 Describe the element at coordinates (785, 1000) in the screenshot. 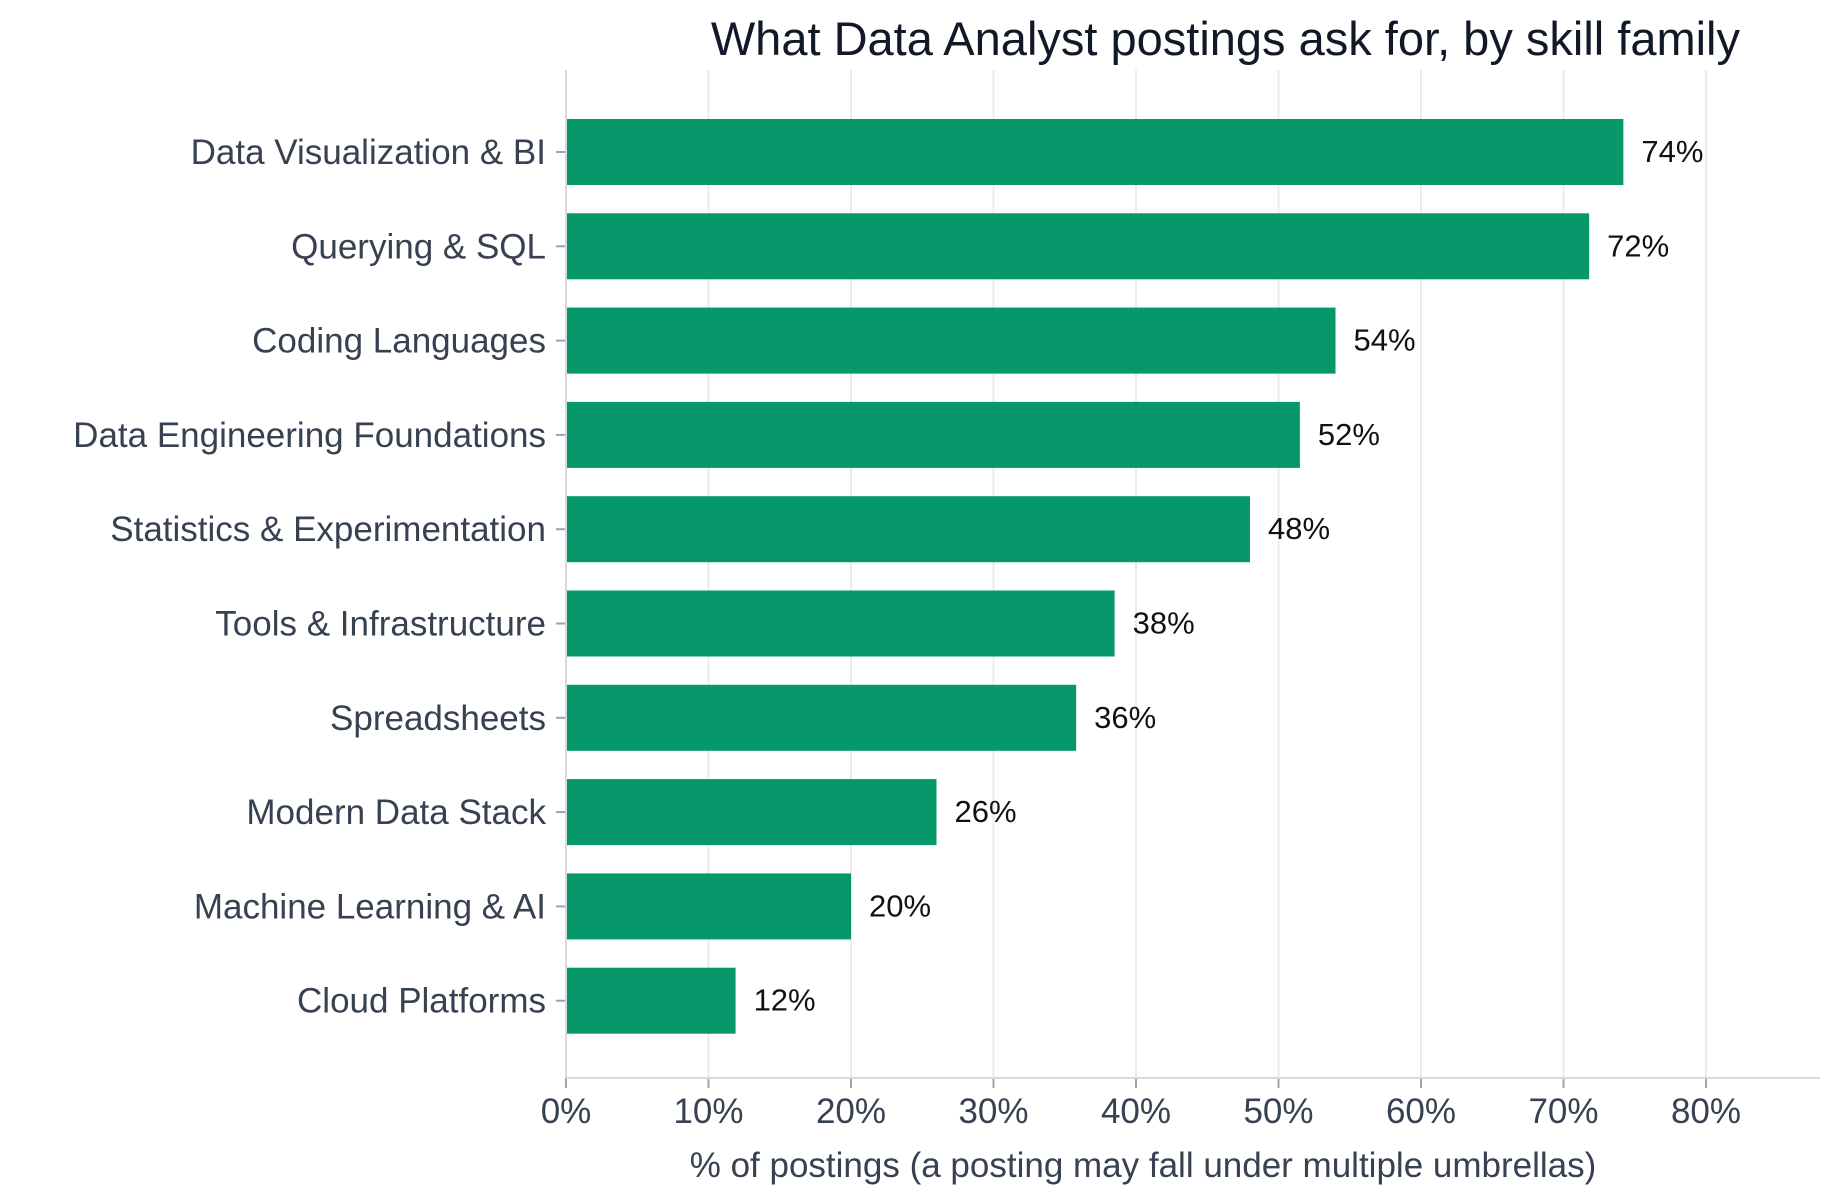

I see `value-label: 12%` at that location.